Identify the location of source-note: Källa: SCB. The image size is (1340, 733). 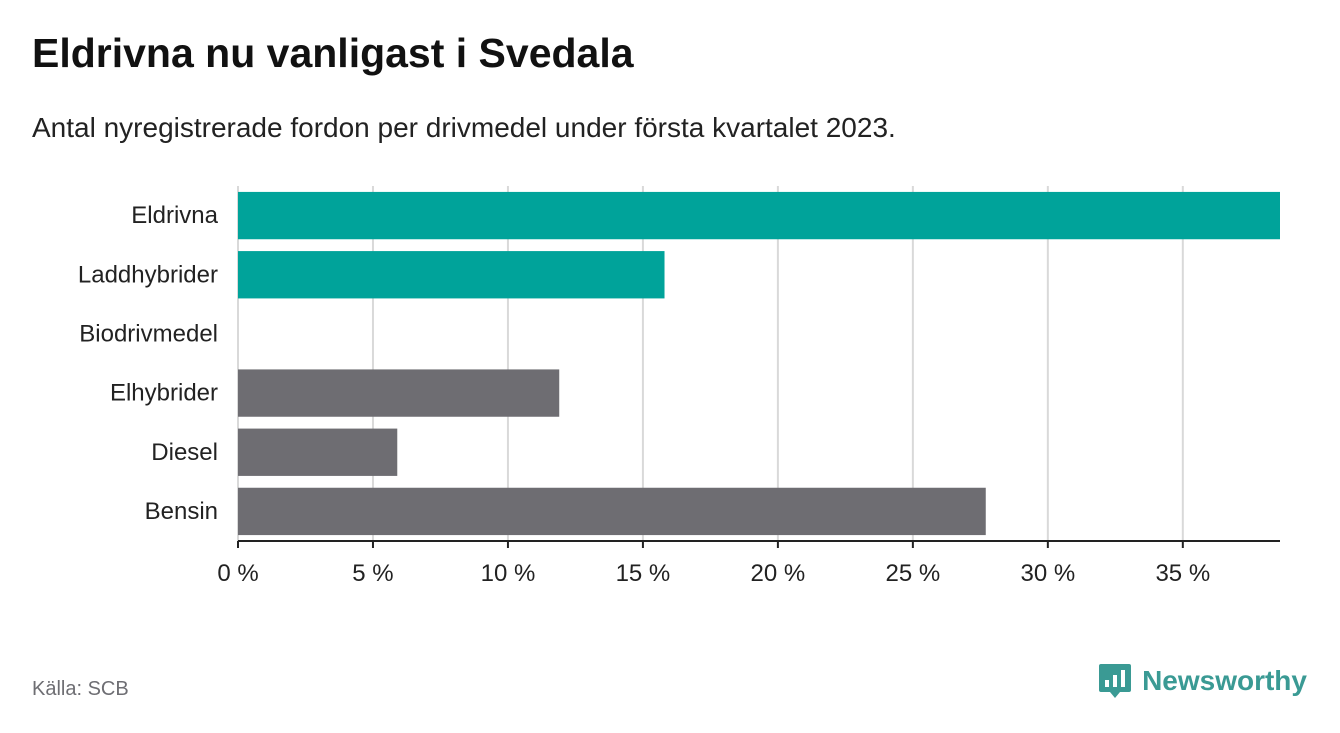
(80, 689).